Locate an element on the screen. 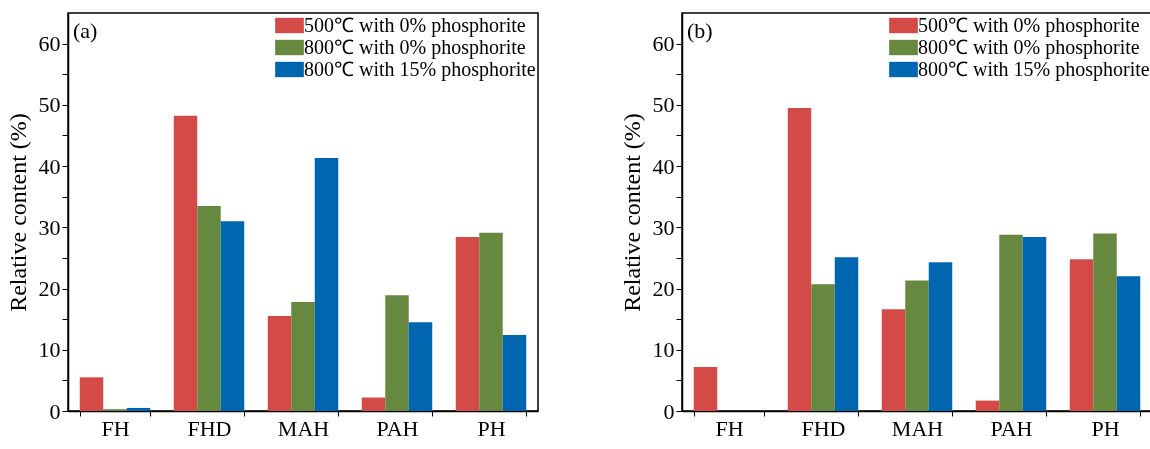  annotation: (a) is located at coordinates (85, 30).